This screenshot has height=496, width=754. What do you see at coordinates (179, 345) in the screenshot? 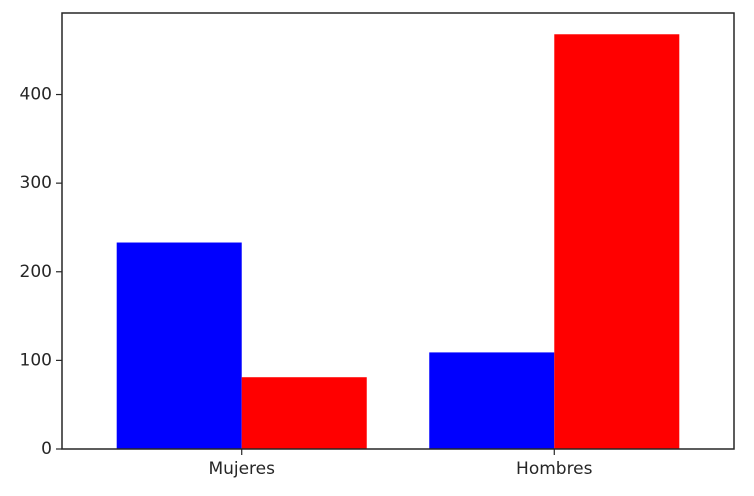
I see `bar-series1-mujeres` at bounding box center [179, 345].